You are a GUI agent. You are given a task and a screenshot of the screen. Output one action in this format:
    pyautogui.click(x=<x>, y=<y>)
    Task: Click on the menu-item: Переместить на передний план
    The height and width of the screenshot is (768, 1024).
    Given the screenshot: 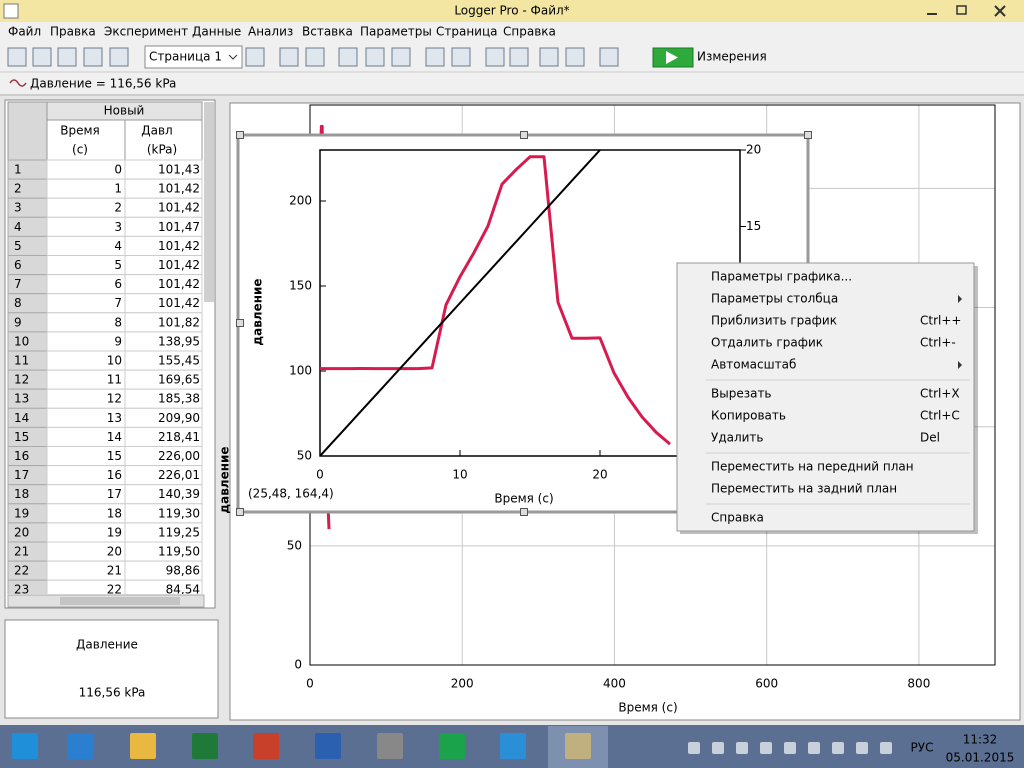 What is the action you would take?
    pyautogui.click(x=812, y=467)
    